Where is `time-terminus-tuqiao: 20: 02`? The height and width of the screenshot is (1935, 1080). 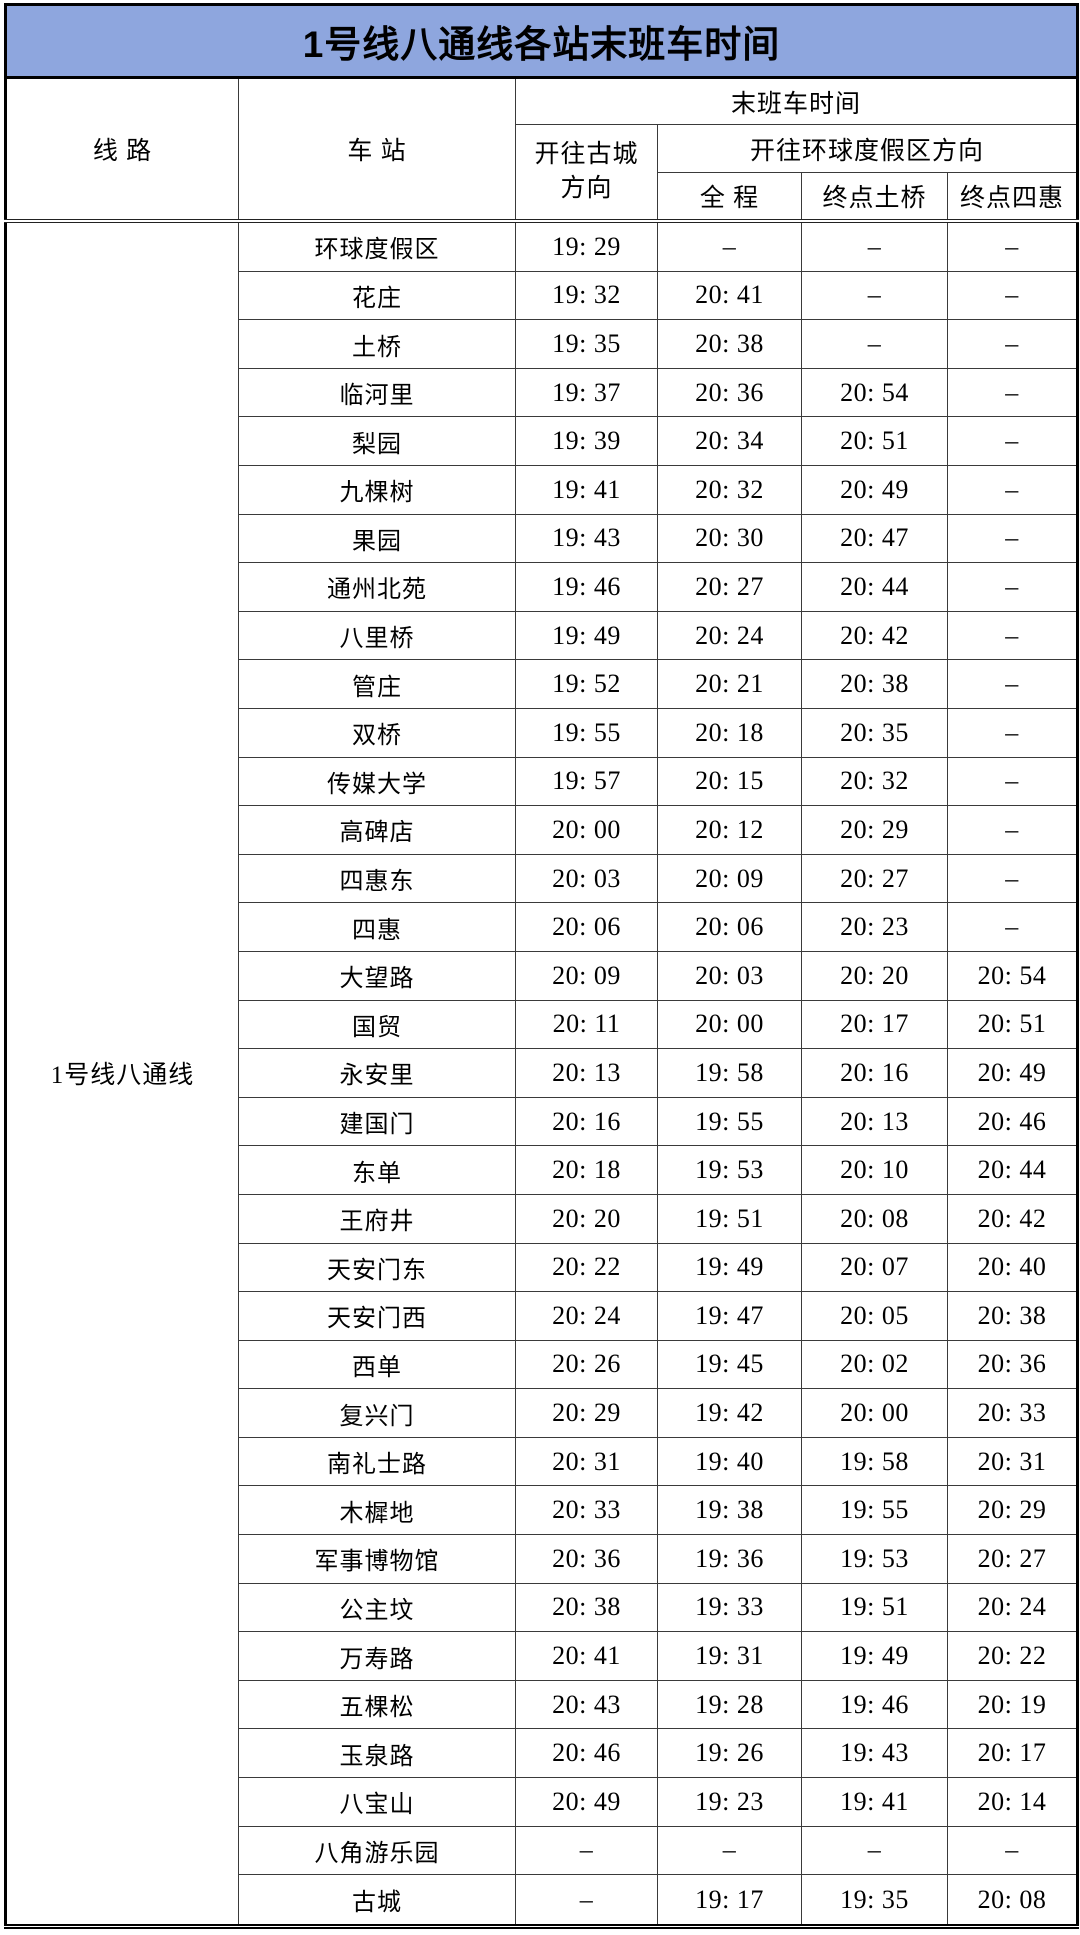
time-terminus-tuqiao: 20: 02 is located at coordinates (874, 1364).